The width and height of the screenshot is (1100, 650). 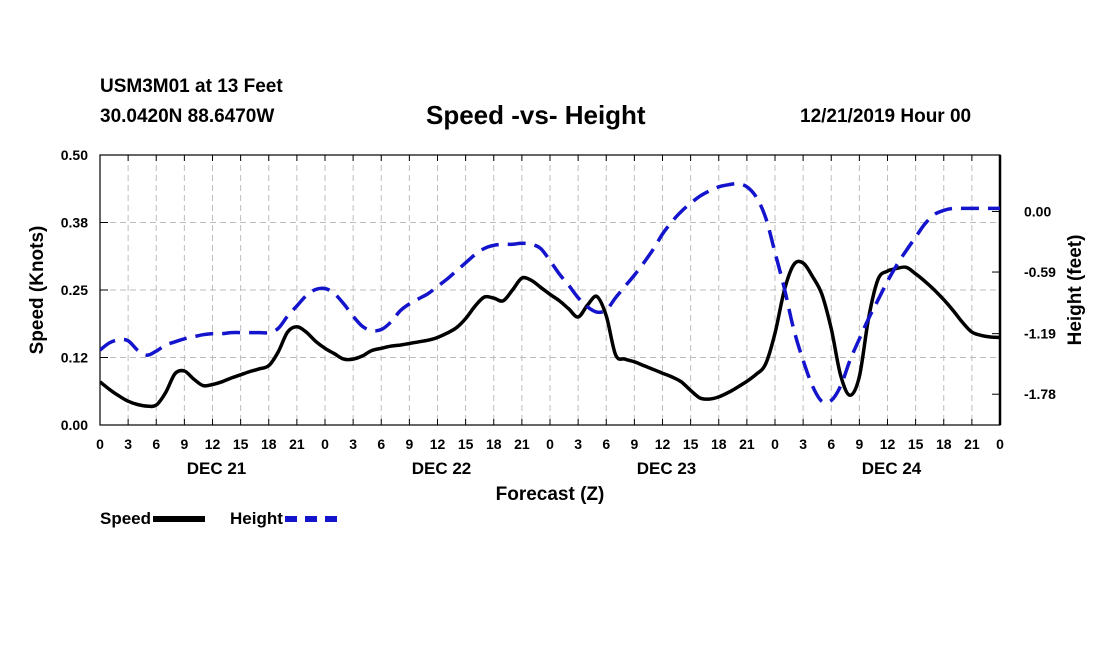 What do you see at coordinates (187, 116) in the screenshot?
I see `coordinates-label: 30.0420N 88.6470W` at bounding box center [187, 116].